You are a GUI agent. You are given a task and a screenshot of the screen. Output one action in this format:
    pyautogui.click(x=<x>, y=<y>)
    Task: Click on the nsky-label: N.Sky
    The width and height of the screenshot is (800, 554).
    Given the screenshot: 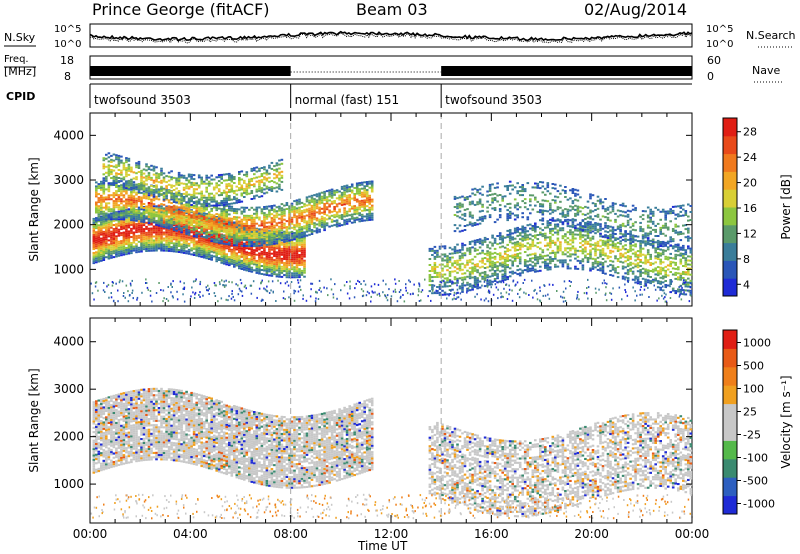 What is the action you would take?
    pyautogui.click(x=20, y=37)
    